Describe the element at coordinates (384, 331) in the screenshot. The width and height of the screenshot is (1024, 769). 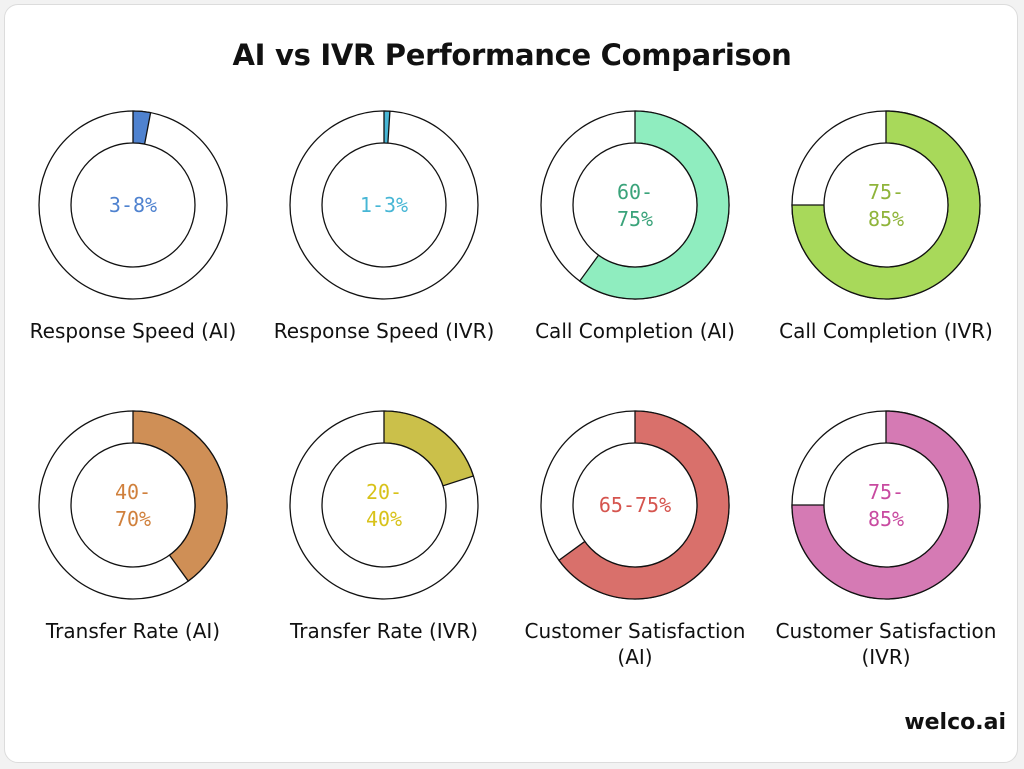
I see `donut-category-label: Response Speed (IVR)` at that location.